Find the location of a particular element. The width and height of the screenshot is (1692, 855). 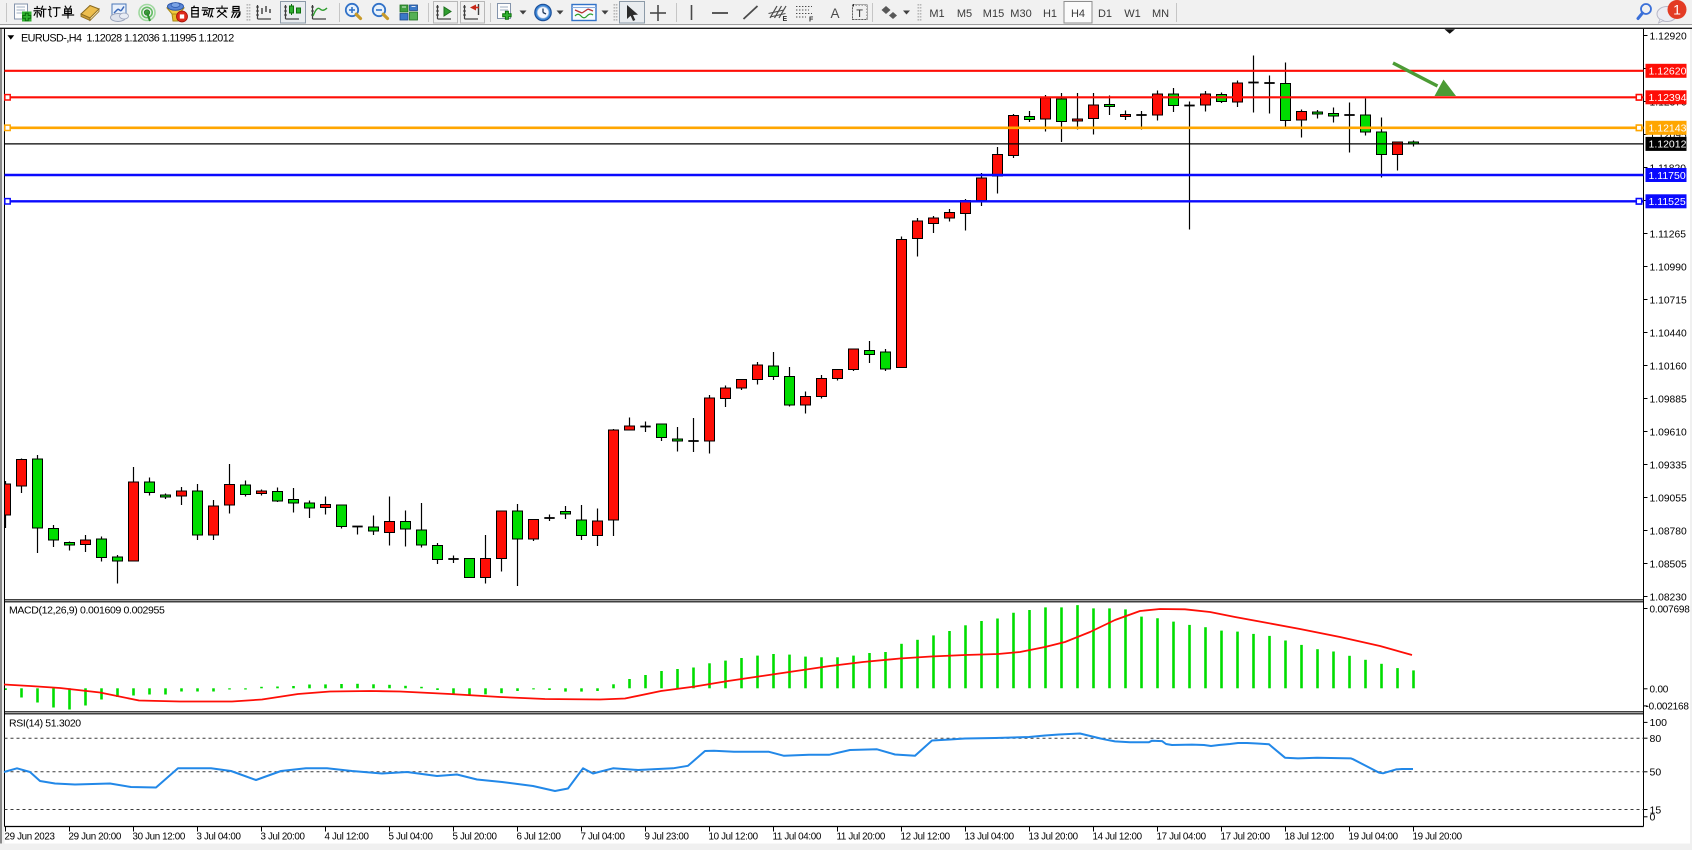

svg-text: 7 Jul 04:00 is located at coordinates (603, 837).